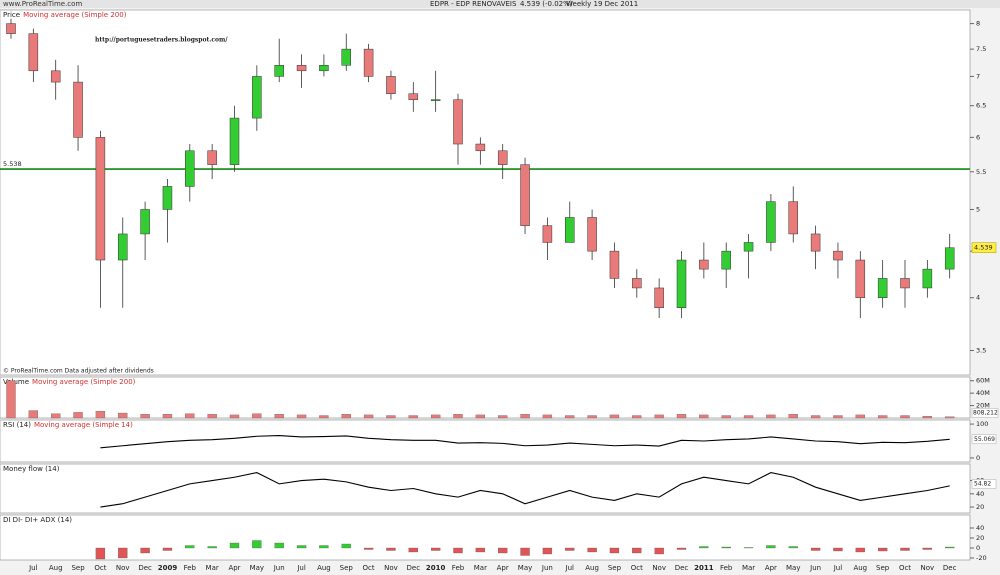 The width and height of the screenshot is (1000, 575). I want to click on last-value-label: 54.82, so click(982, 483).